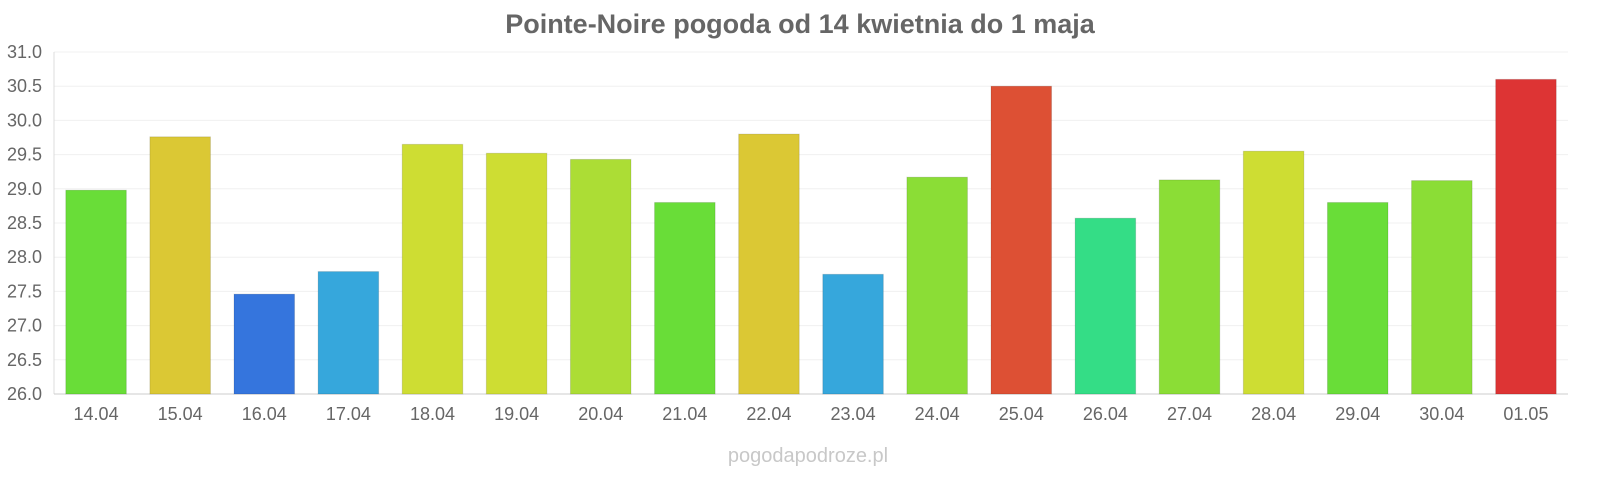 The height and width of the screenshot is (480, 1600). I want to click on y-tick-label: 30.0, so click(24, 120).